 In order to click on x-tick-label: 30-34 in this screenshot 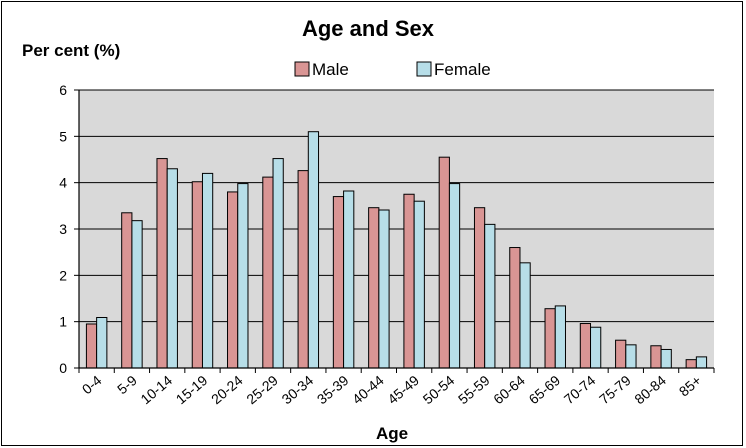, I will do `click(298, 389)`.